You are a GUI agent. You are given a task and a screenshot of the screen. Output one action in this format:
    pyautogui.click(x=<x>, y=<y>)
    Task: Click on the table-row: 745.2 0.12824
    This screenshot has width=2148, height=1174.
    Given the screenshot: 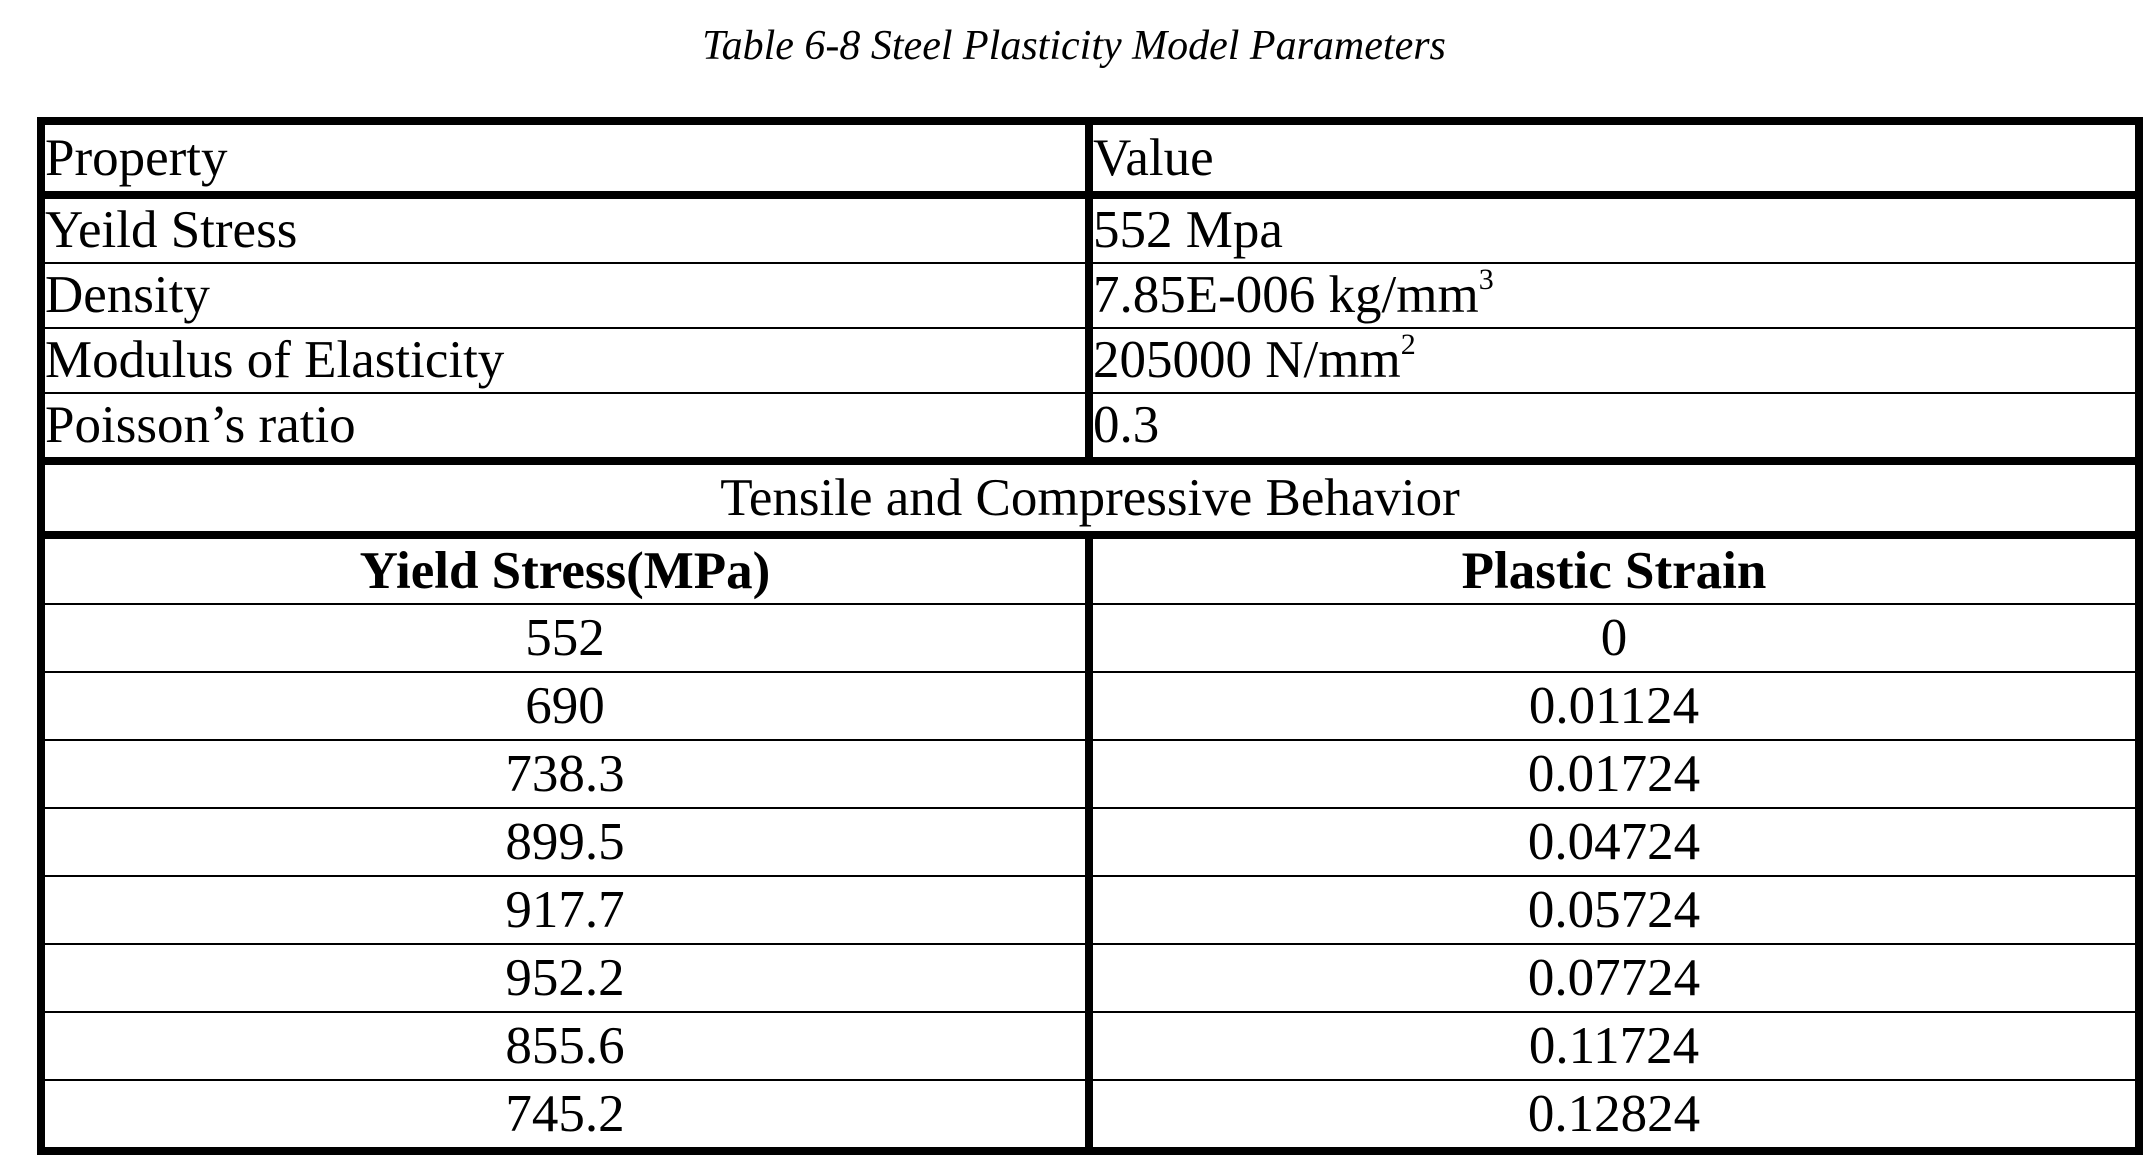 What is the action you would take?
    pyautogui.click(x=1090, y=1115)
    